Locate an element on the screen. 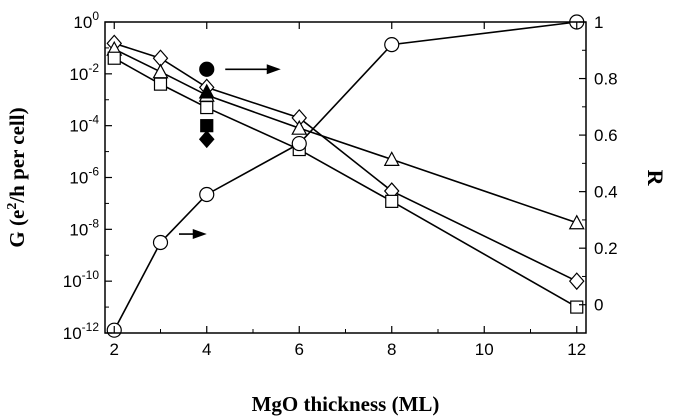  y-axis-title-part-b: /h per cell) is located at coordinates (17, 155).